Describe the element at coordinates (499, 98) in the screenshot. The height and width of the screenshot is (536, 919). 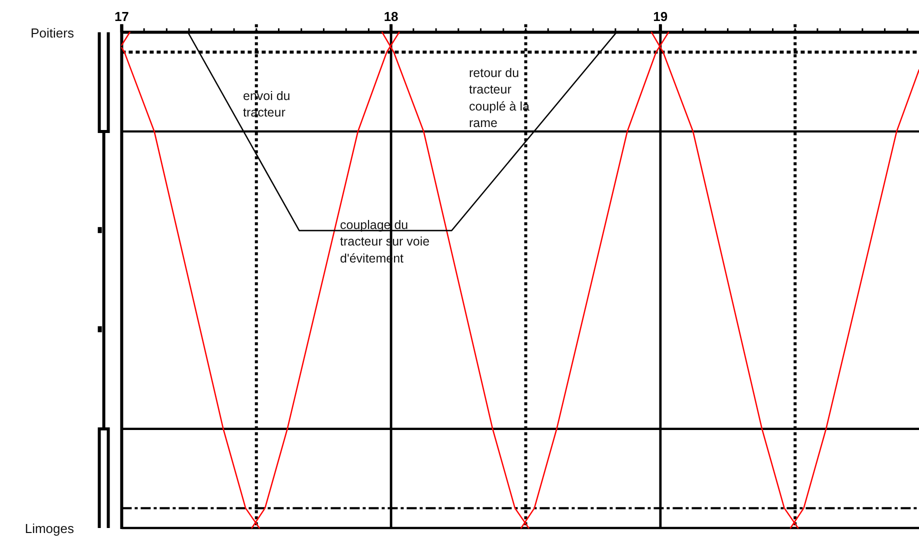
I see `annotation: retour du tracteur couplé à la rame` at that location.